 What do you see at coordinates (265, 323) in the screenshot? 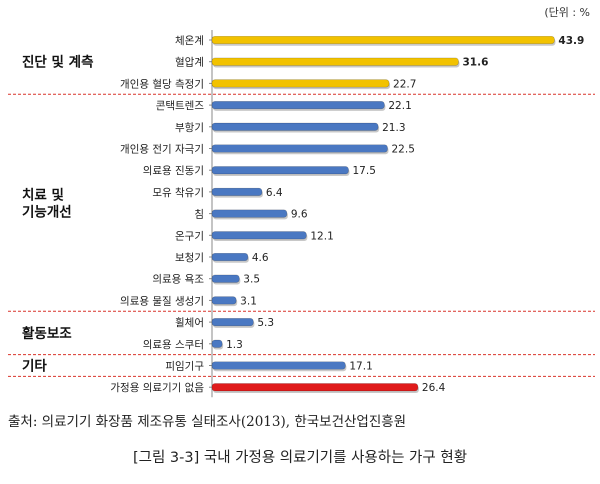
I see `value-label: 5.3` at bounding box center [265, 323].